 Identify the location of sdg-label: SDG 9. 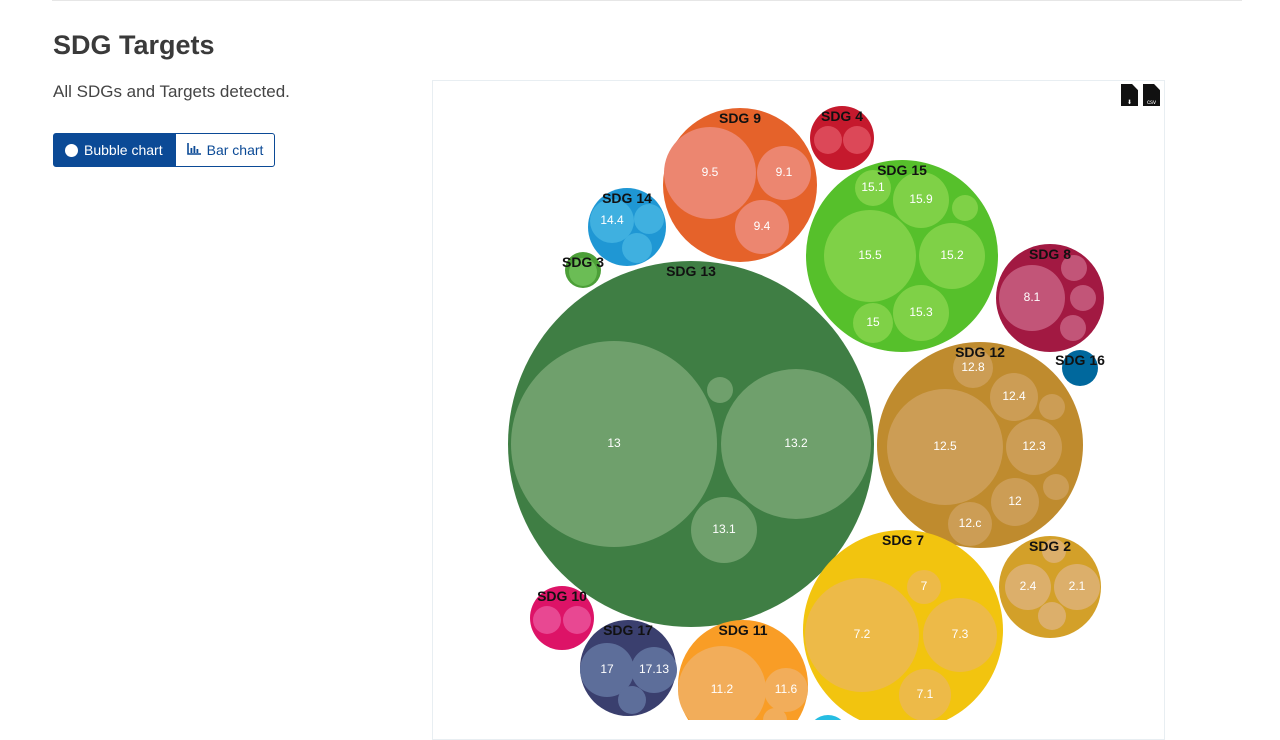
(740, 118).